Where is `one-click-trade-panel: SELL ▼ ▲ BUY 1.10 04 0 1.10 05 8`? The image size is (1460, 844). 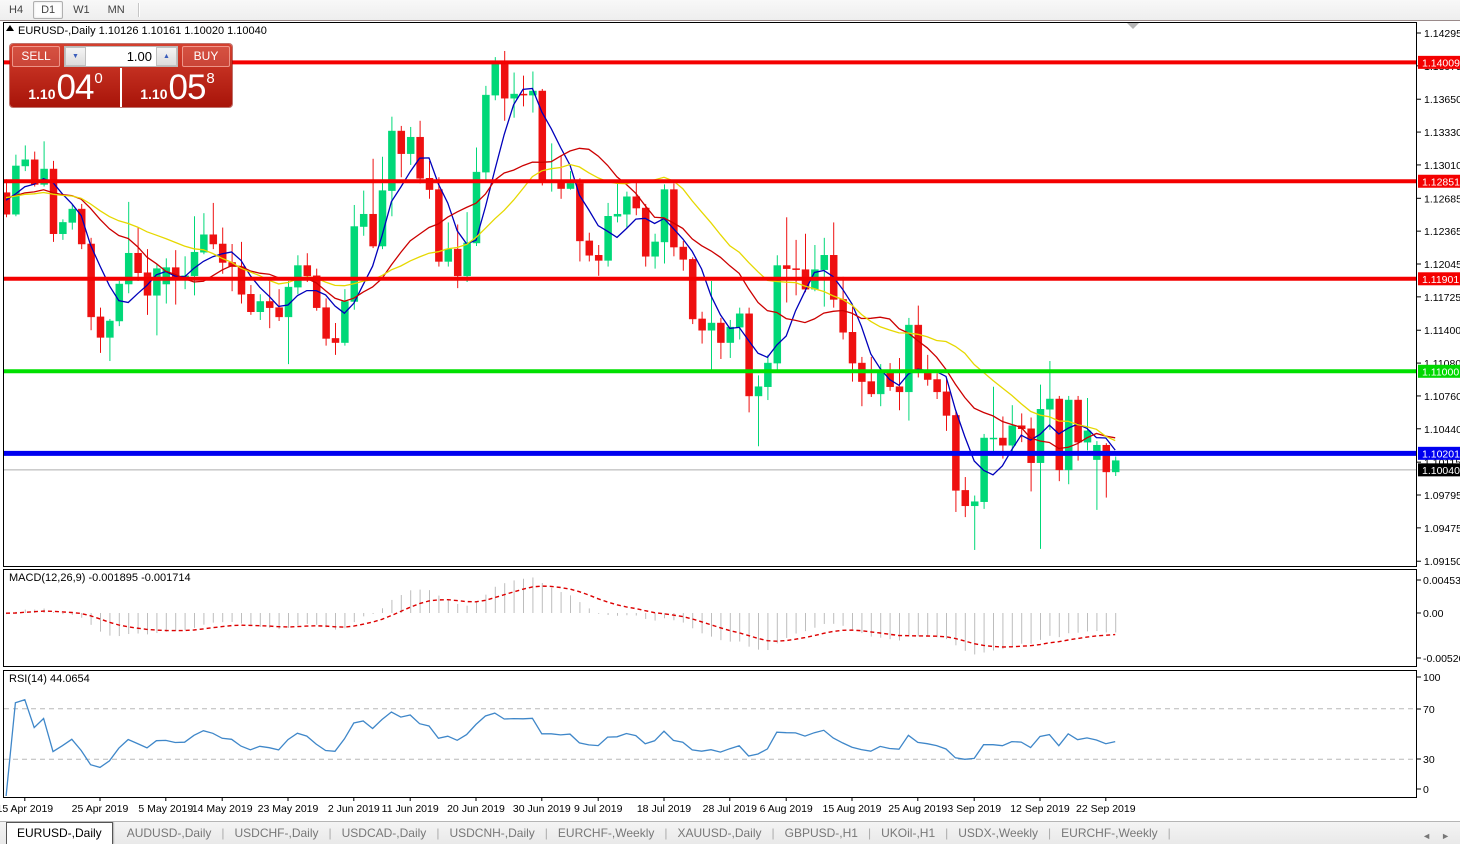
one-click-trade-panel: SELL ▼ ▲ BUY 1.10 04 0 1.10 05 8 is located at coordinates (121, 75).